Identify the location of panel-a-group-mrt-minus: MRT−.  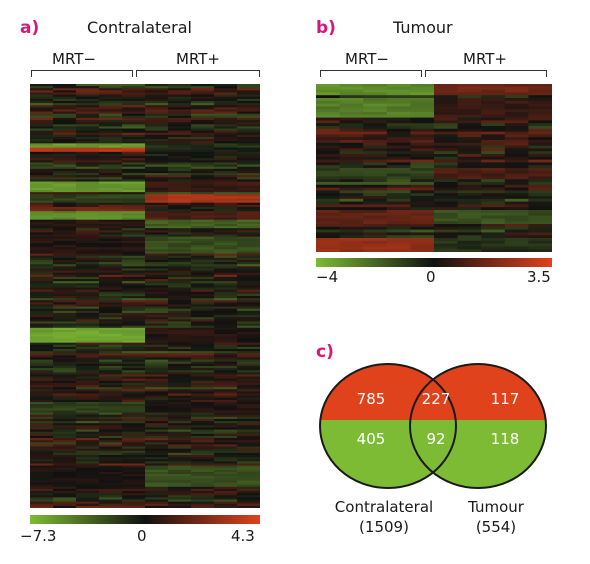
(74, 59).